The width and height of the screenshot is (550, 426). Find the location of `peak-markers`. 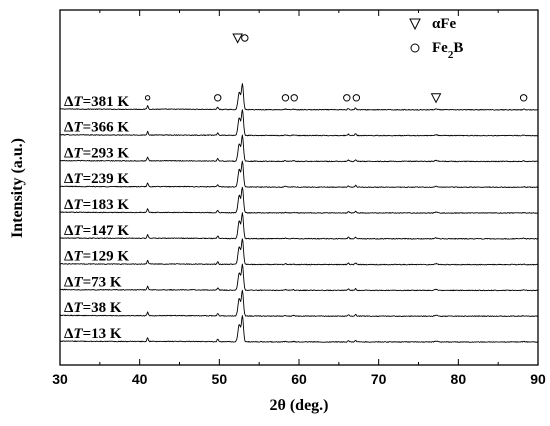

peak-markers is located at coordinates (336, 68).